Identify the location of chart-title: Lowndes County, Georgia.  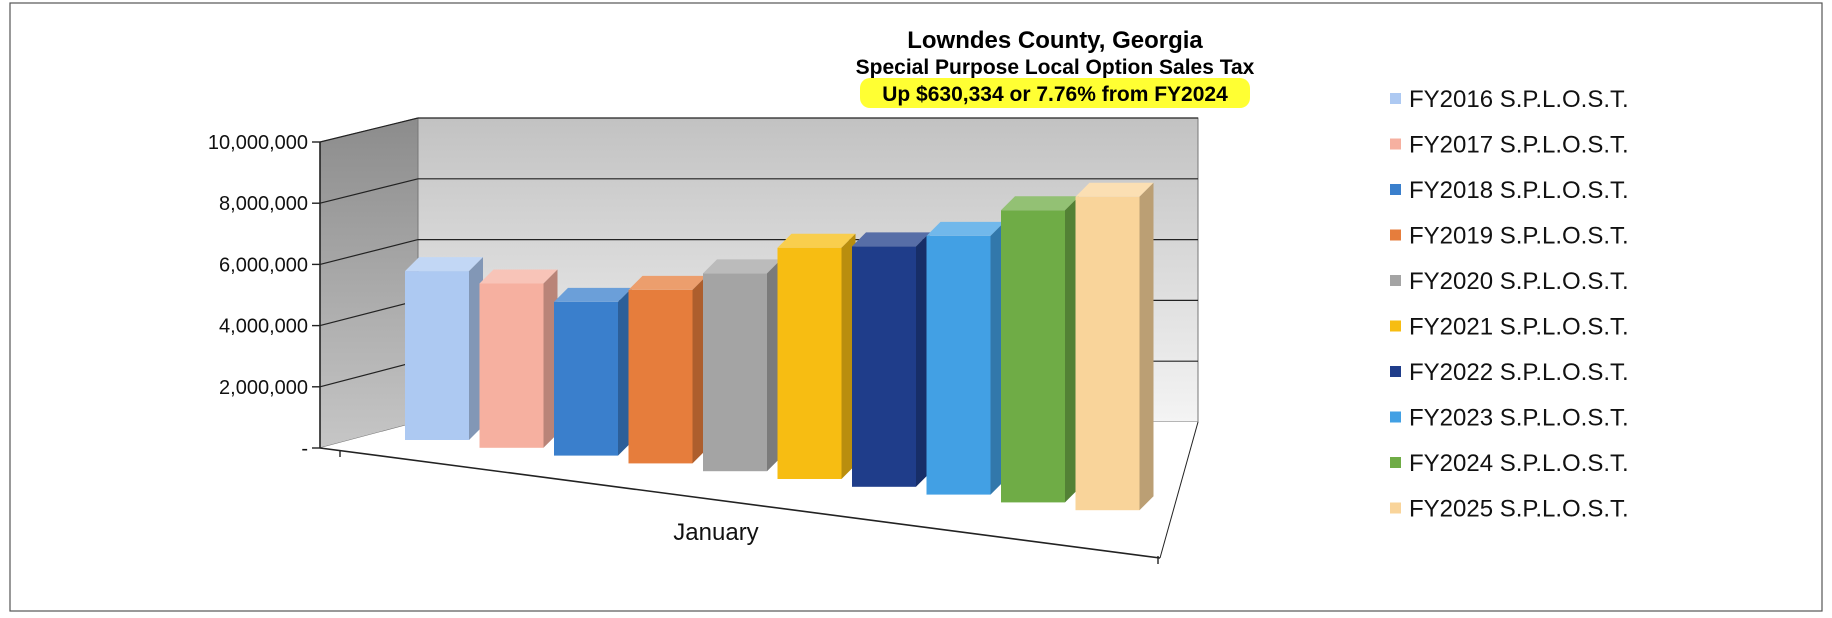
(1055, 40).